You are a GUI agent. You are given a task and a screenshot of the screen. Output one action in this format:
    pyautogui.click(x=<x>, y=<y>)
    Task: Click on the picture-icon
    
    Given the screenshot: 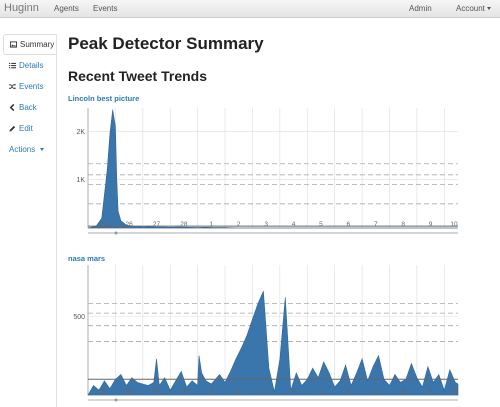 What is the action you would take?
    pyautogui.click(x=13, y=44)
    